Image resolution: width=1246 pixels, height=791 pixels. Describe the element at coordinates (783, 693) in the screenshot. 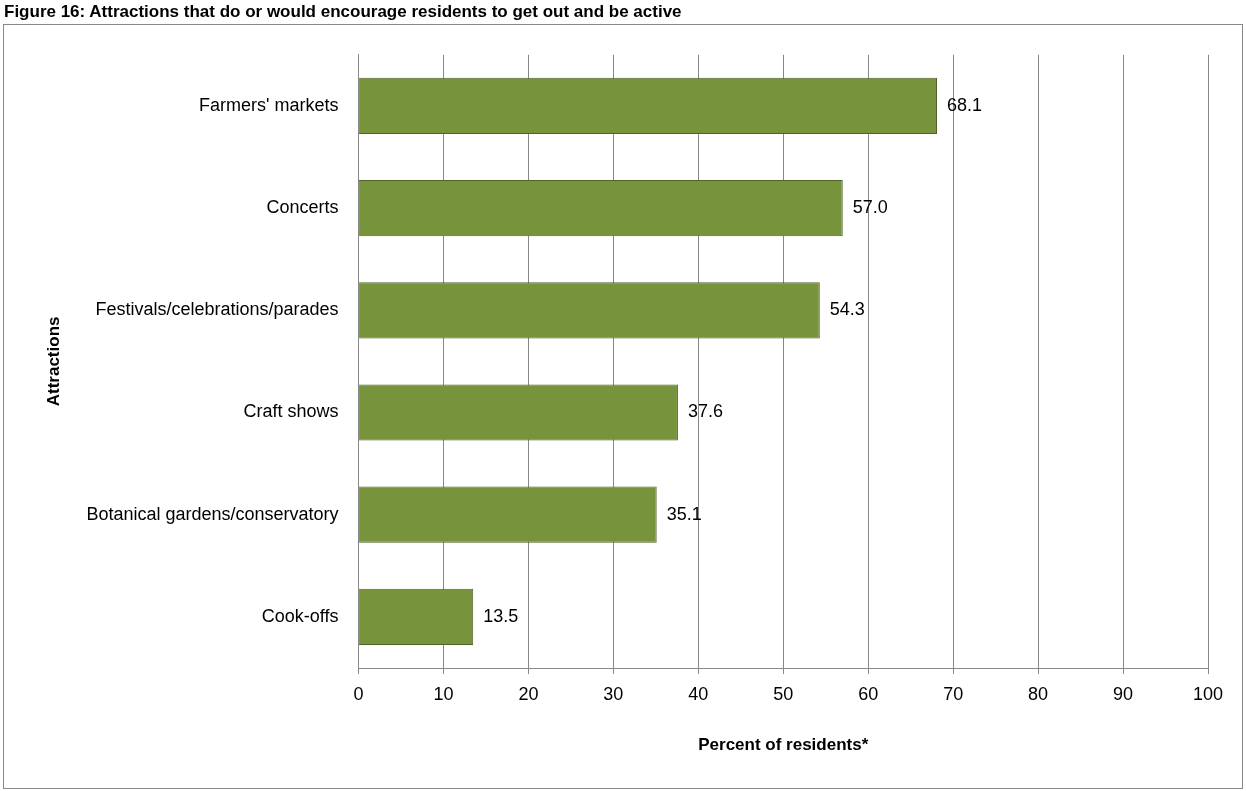

I see `x-tick-label: 50` at that location.